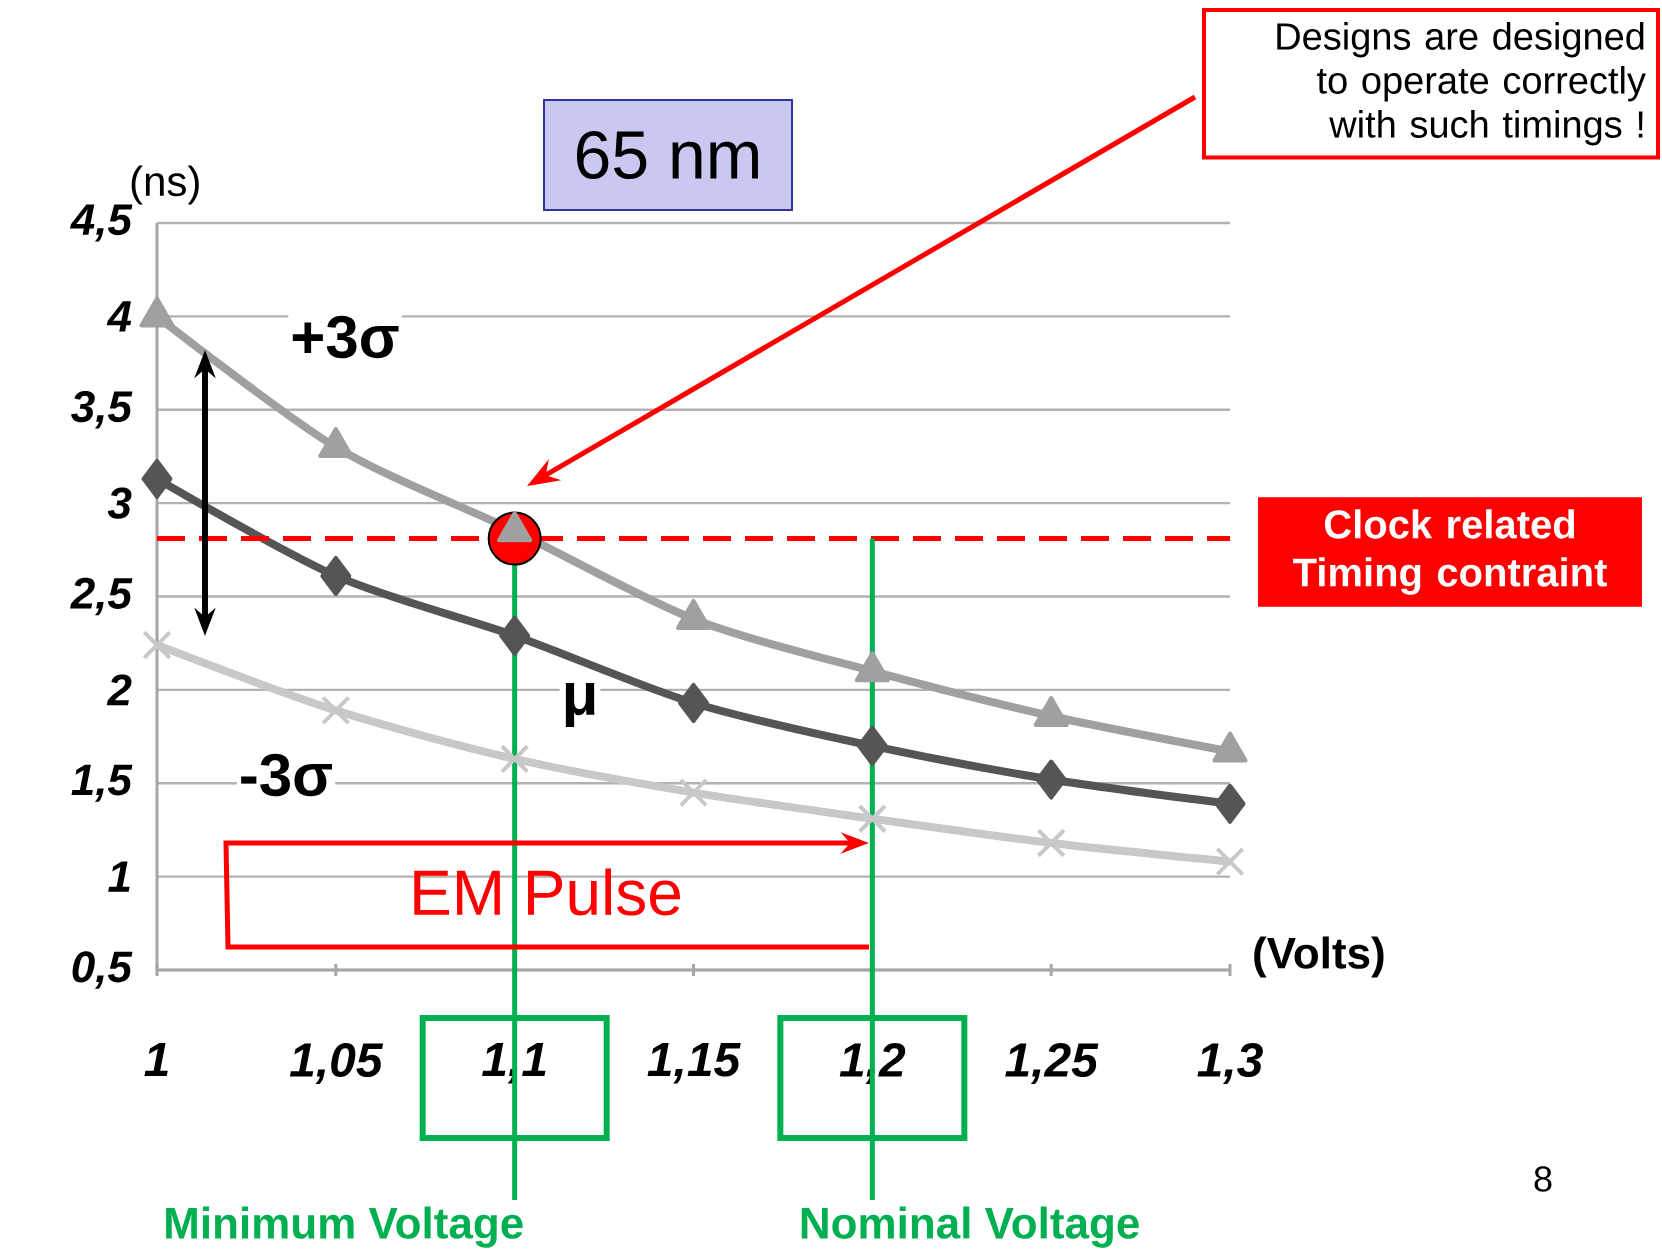 The width and height of the screenshot is (1662, 1260). I want to click on series-label: +3σ, so click(345, 337).